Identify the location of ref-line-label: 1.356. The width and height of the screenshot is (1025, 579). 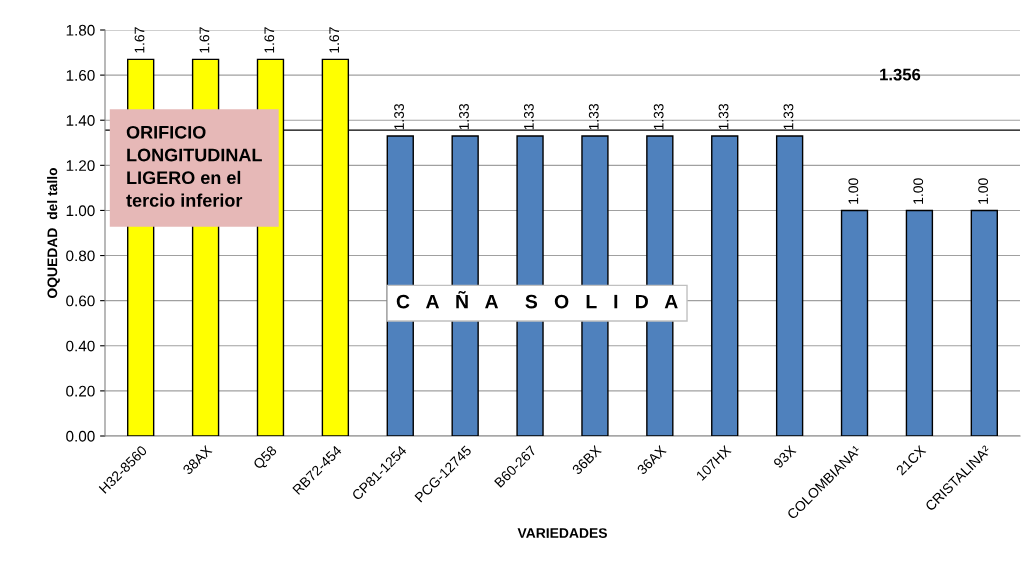
(900, 74).